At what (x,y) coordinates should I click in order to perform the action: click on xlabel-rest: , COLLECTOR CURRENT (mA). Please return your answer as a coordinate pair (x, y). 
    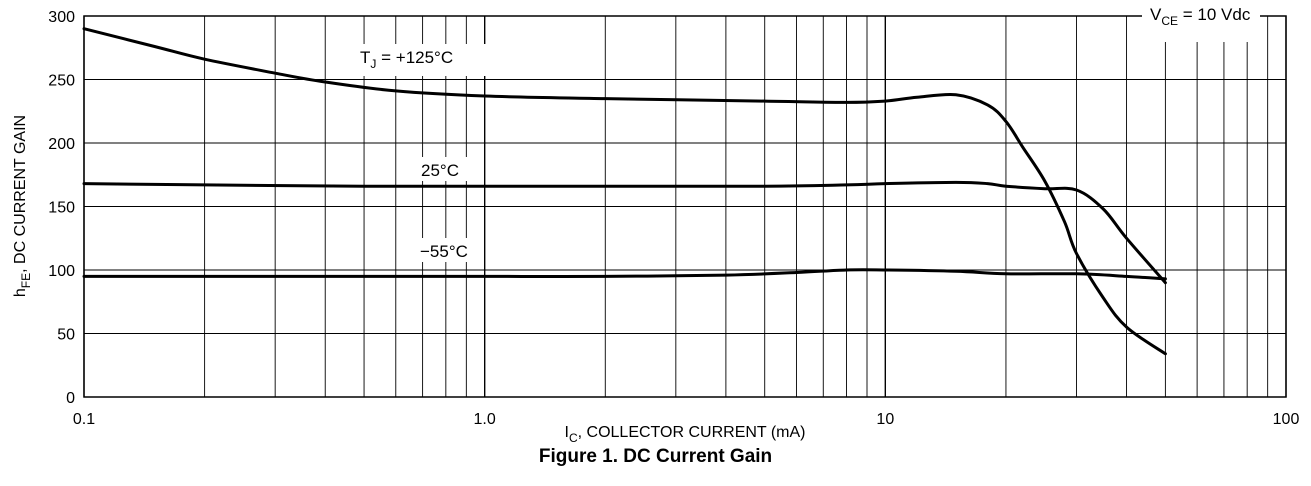
    Looking at the image, I should click on (692, 432).